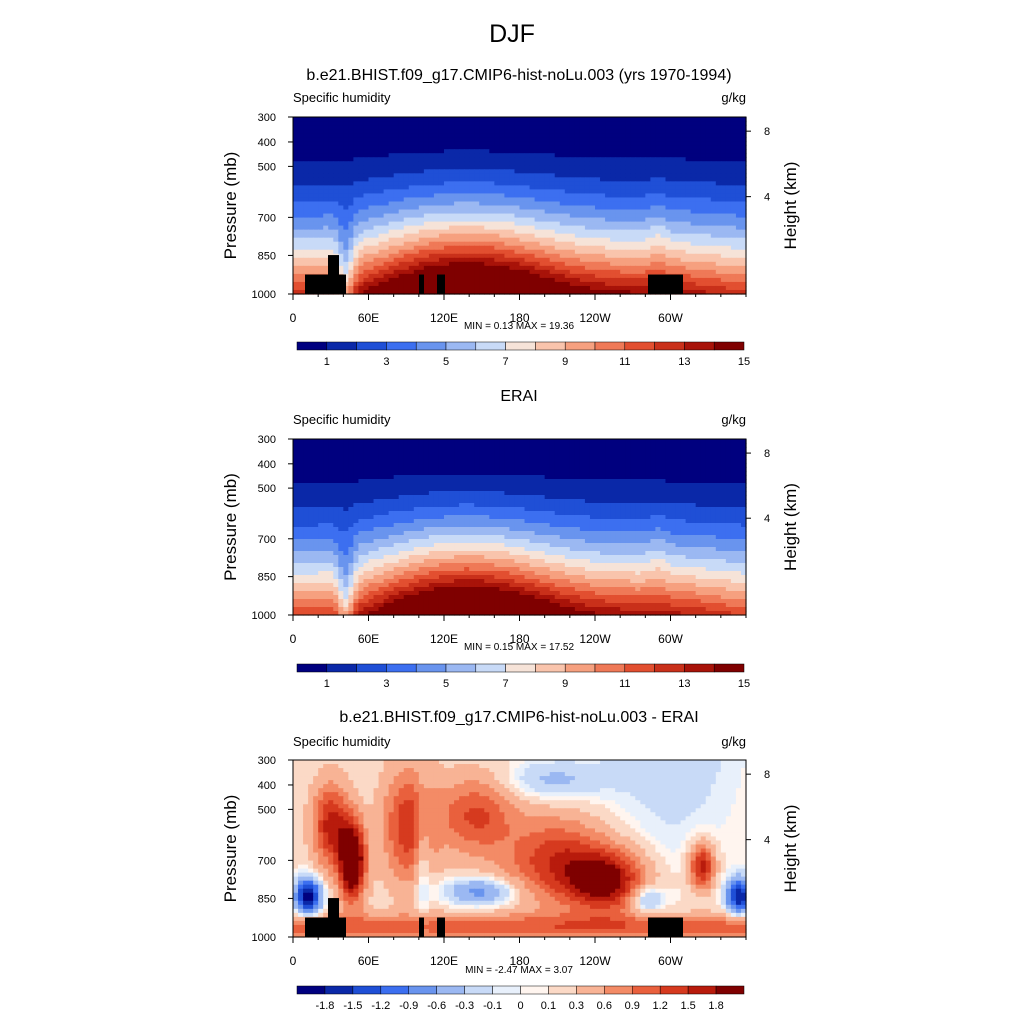  I want to click on colorbar-swatch, so click(520, 346).